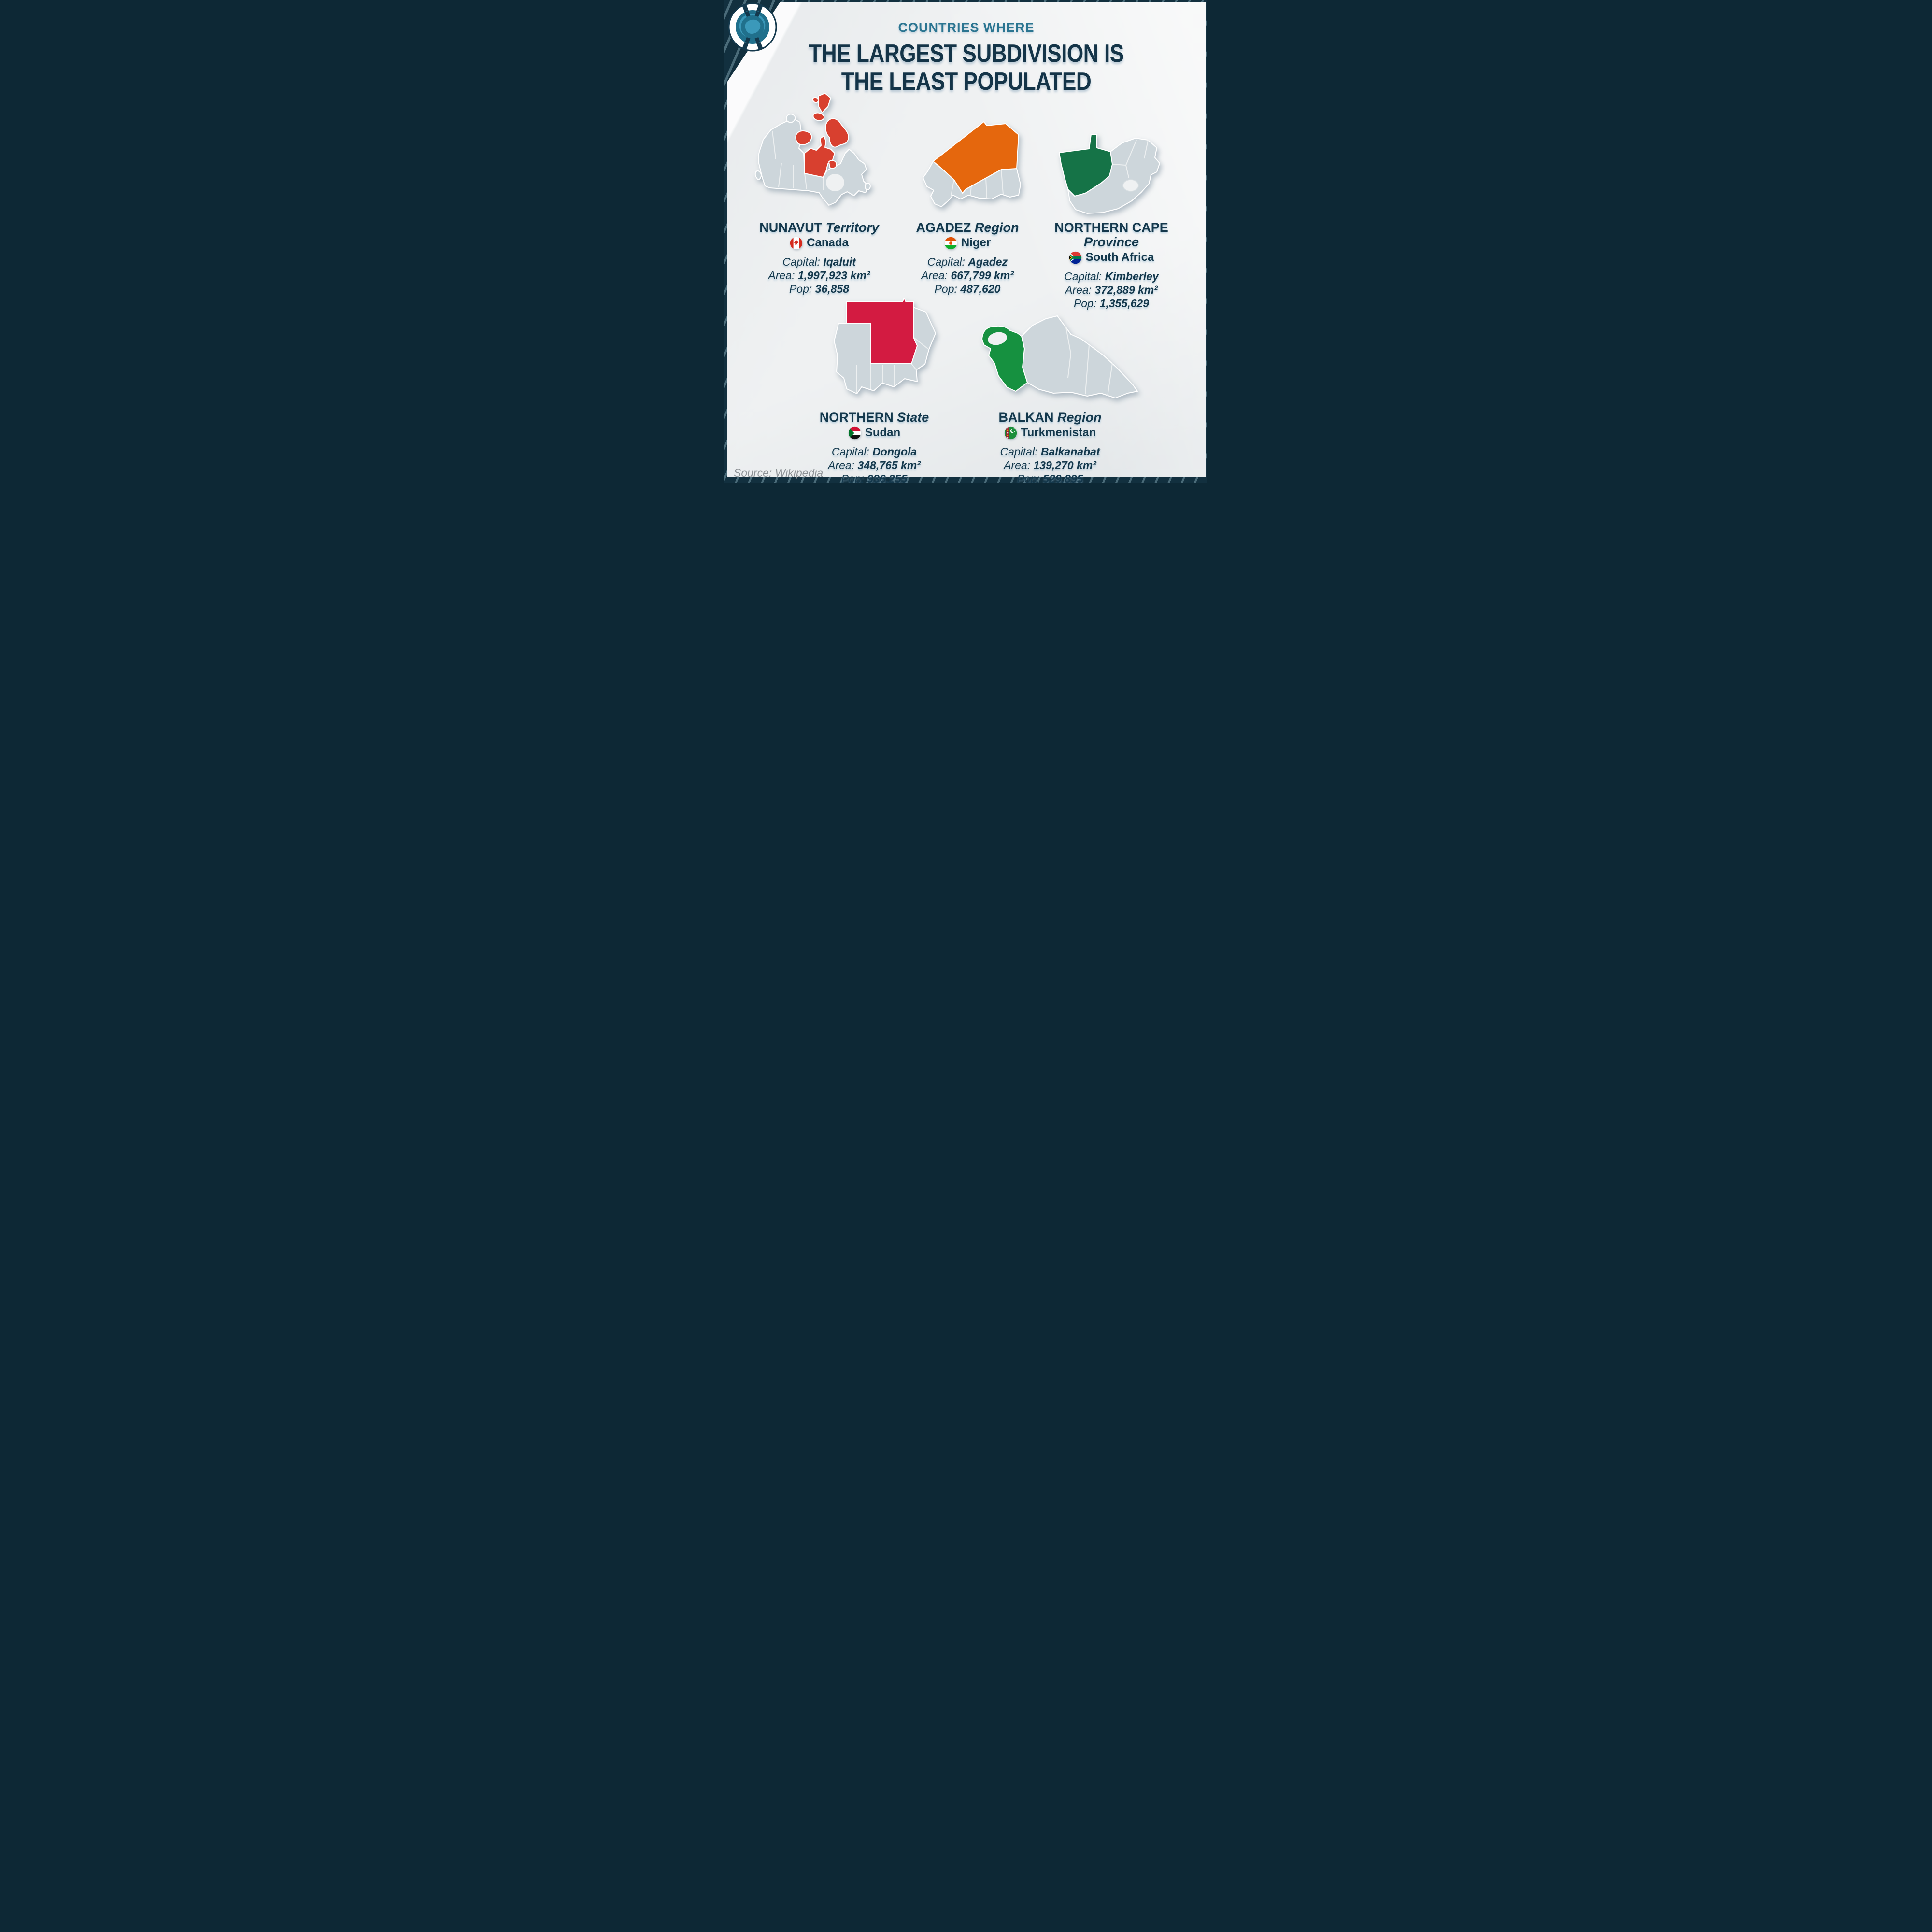 The height and width of the screenshot is (1932, 1932). Describe the element at coordinates (1130, 185) in the screenshot. I see `lesotho-hole` at that location.